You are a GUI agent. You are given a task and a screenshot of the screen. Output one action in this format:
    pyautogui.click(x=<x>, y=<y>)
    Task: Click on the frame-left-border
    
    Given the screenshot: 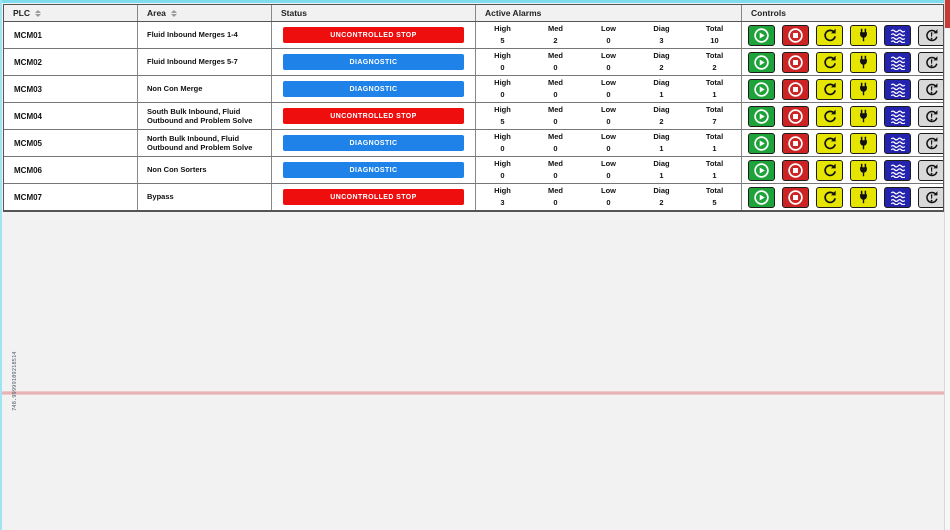 What is the action you would take?
    pyautogui.click(x=1, y=265)
    